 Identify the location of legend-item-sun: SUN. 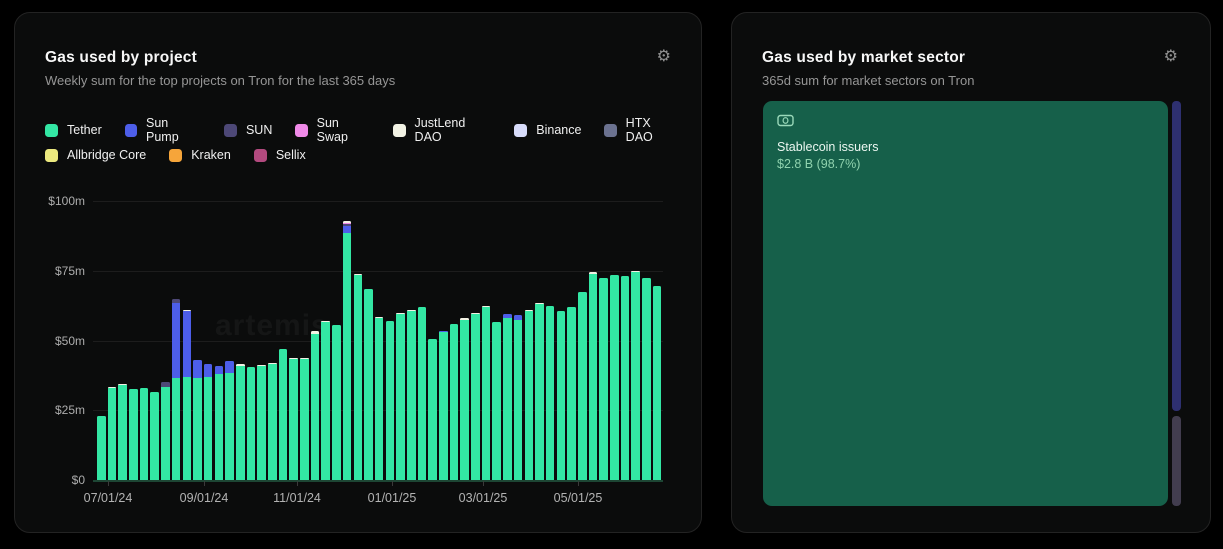
(248, 130).